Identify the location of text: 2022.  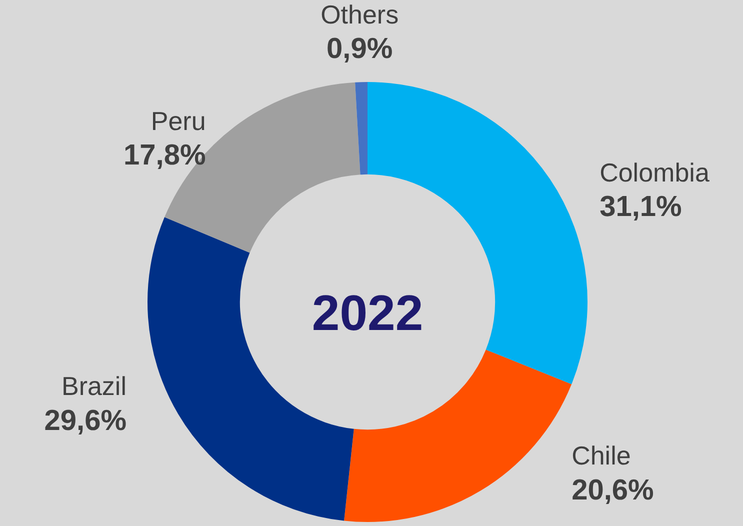
(368, 312).